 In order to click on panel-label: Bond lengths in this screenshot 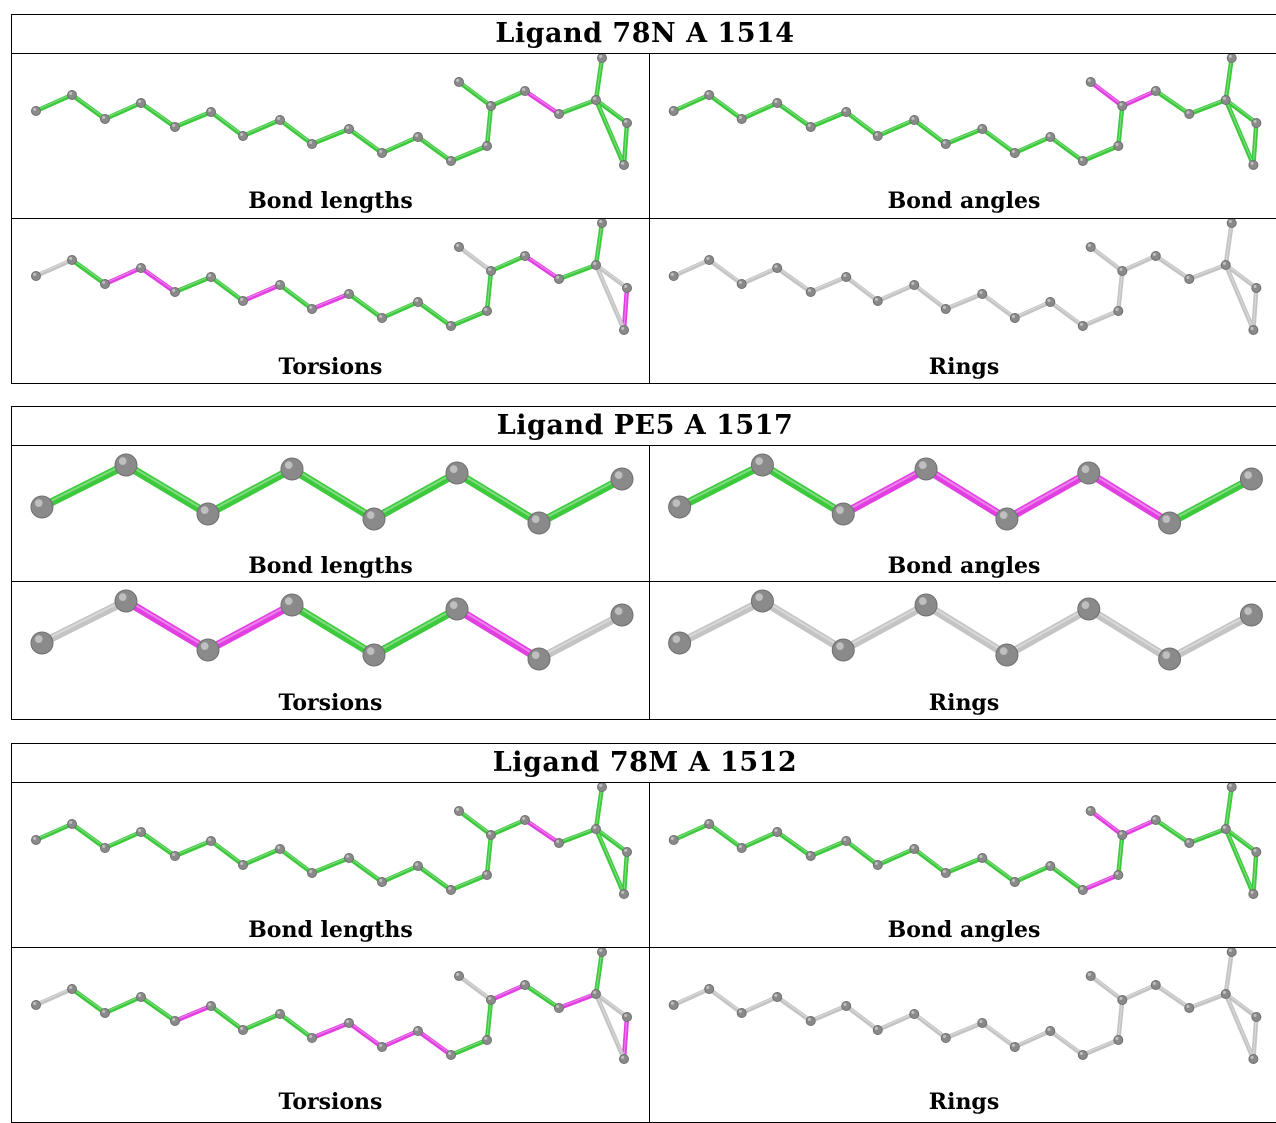, I will do `click(330, 930)`.